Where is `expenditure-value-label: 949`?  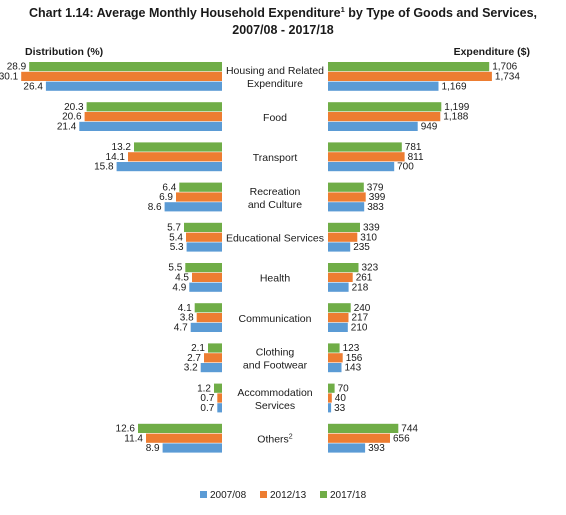
expenditure-value-label: 949 is located at coordinates (429, 127).